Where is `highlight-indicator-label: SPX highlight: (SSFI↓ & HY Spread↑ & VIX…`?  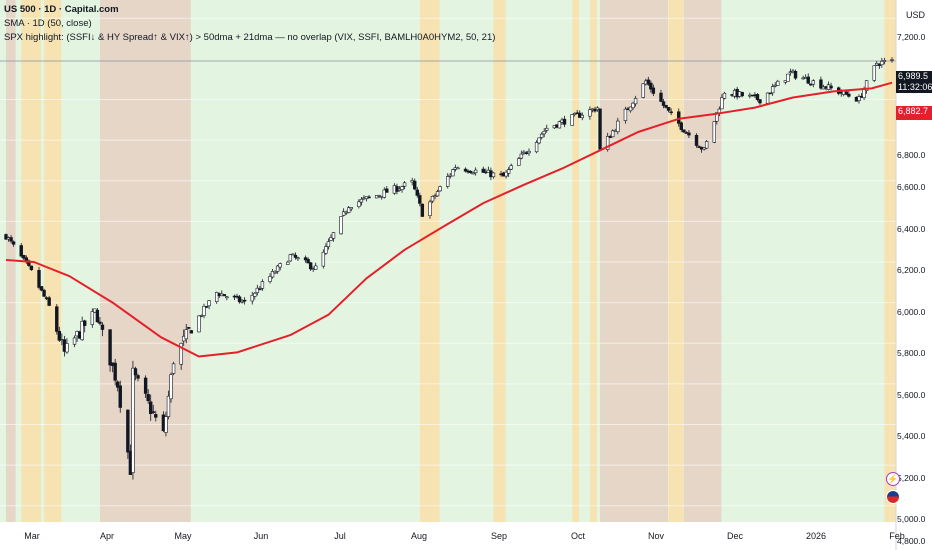
highlight-indicator-label: SPX highlight: (SSFI↓ & HY Spread↑ & VIX… is located at coordinates (250, 37).